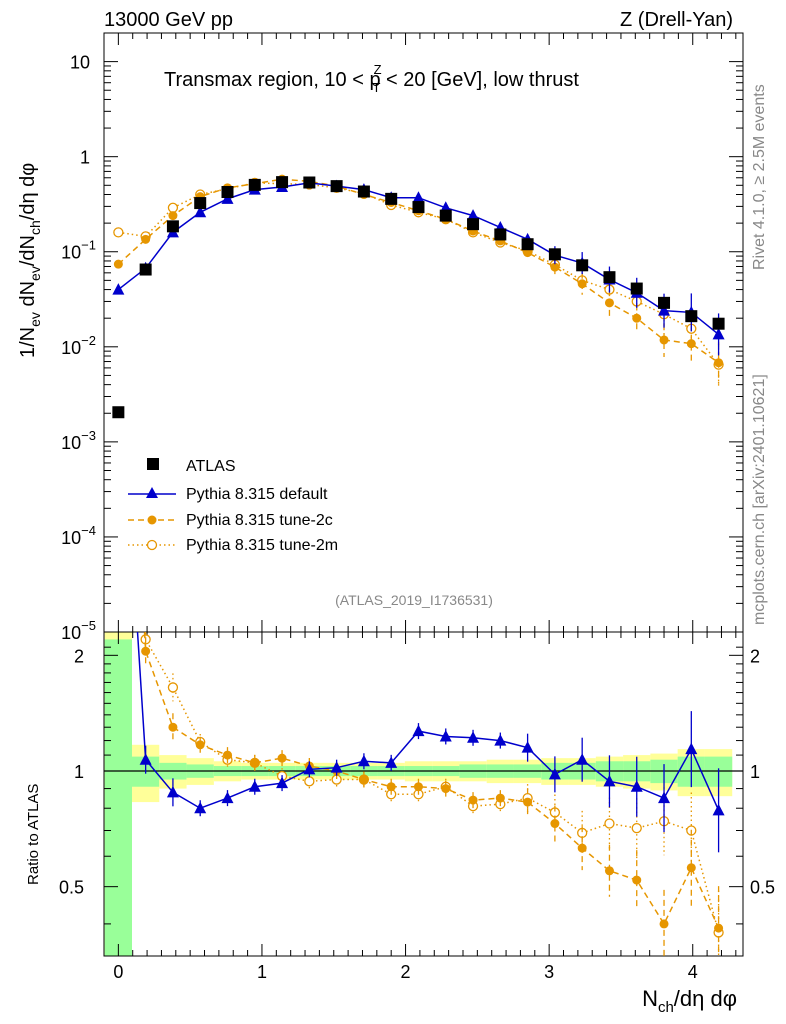 The height and width of the screenshot is (1024, 786). Describe the element at coordinates (152, 545) in the screenshot. I see `legend-tune2m-marker` at that location.